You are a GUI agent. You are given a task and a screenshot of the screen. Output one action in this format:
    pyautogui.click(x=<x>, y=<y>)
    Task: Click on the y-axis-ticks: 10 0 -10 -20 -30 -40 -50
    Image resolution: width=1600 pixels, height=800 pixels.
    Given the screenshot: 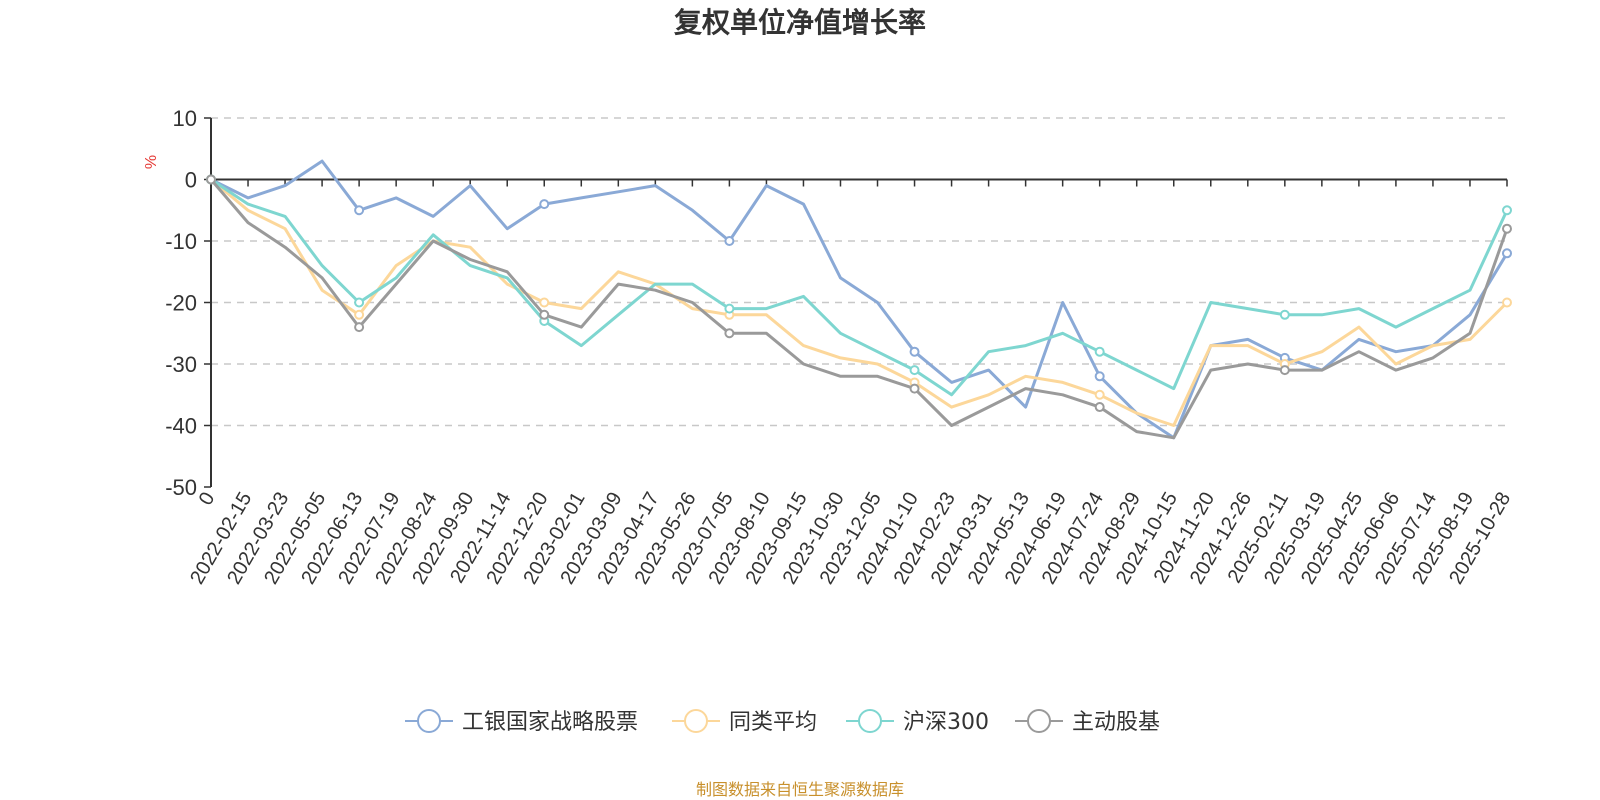 What is the action you would take?
    pyautogui.click(x=188, y=303)
    